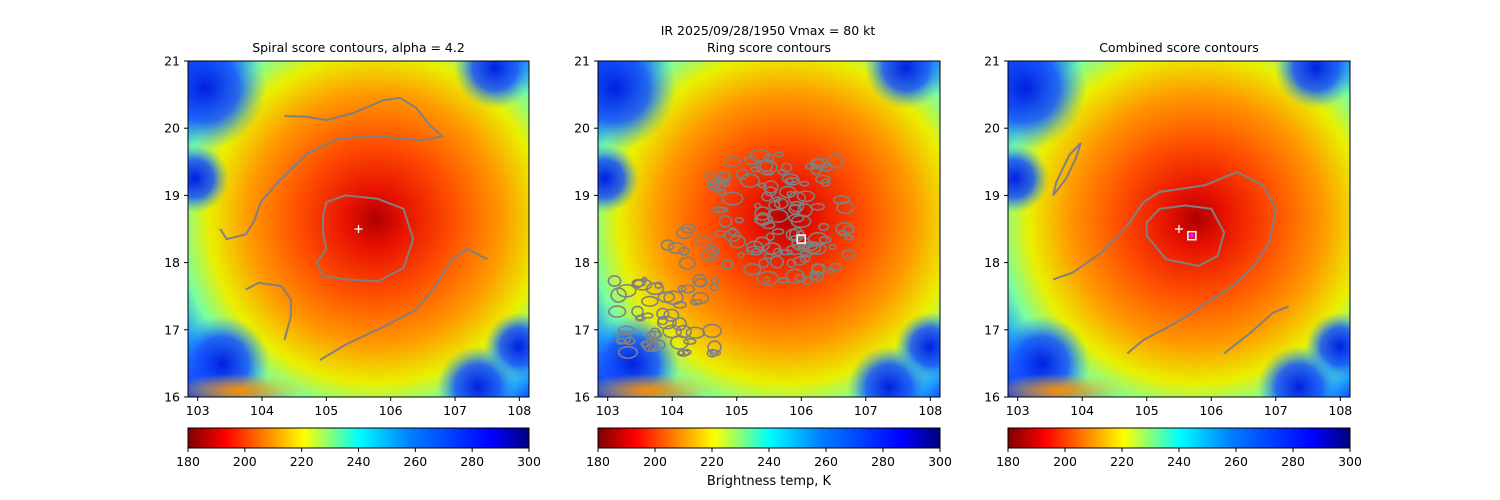 This screenshot has height=500, width=1500. What do you see at coordinates (769, 47) in the screenshot?
I see `panel-title: Ring score contours` at bounding box center [769, 47].